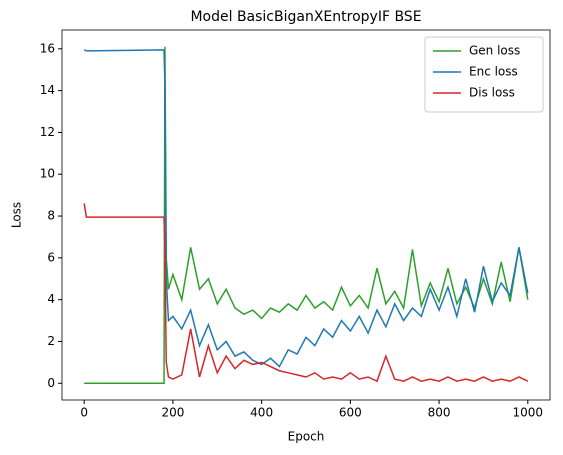 The height and width of the screenshot is (455, 563). Describe the element at coordinates (492, 93) in the screenshot. I see `legend-label: Dis loss` at that location.